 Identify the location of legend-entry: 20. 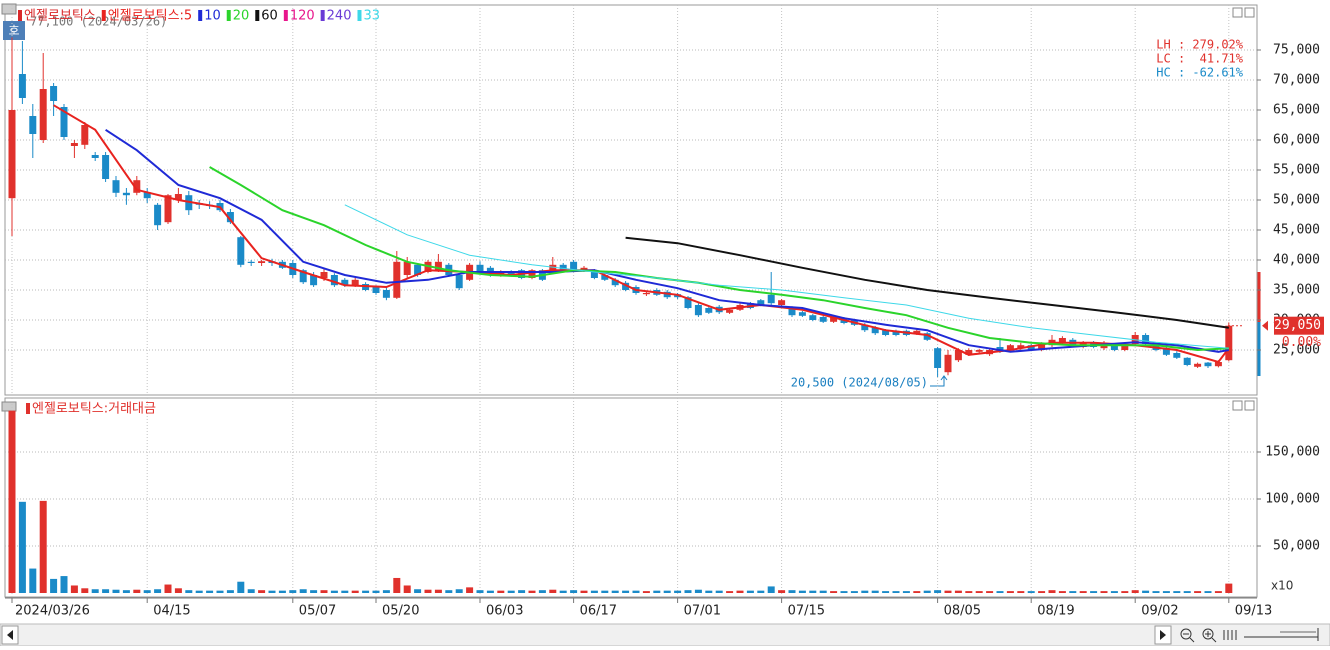
(241, 16).